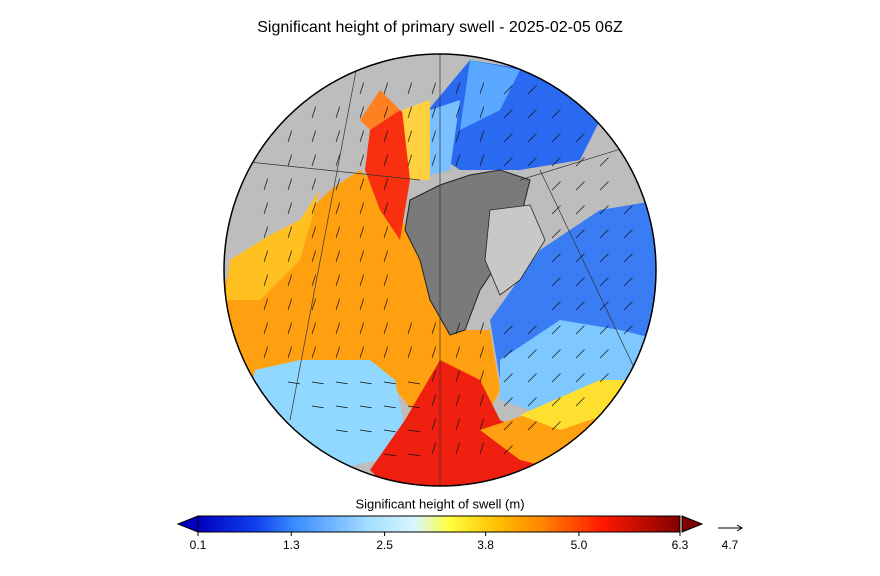  I want to click on water-red, so click(465, 423).